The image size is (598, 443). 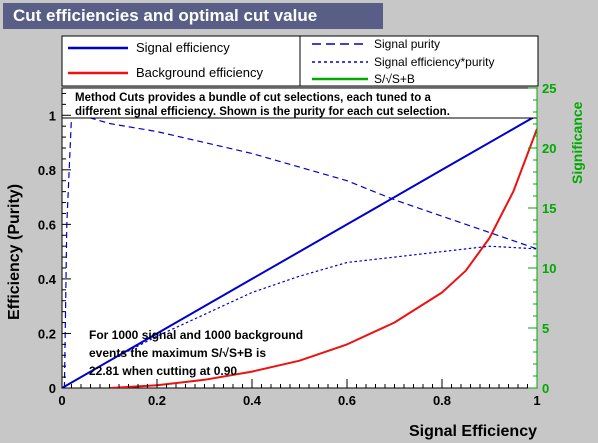 I want to click on y-tick-label: 1, so click(x=52, y=115).